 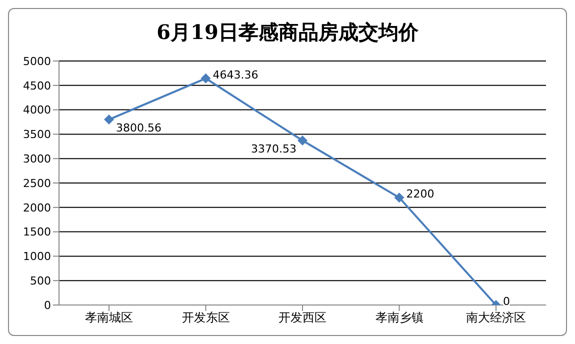 I want to click on y-tick-label: 2000, so click(x=37, y=207).